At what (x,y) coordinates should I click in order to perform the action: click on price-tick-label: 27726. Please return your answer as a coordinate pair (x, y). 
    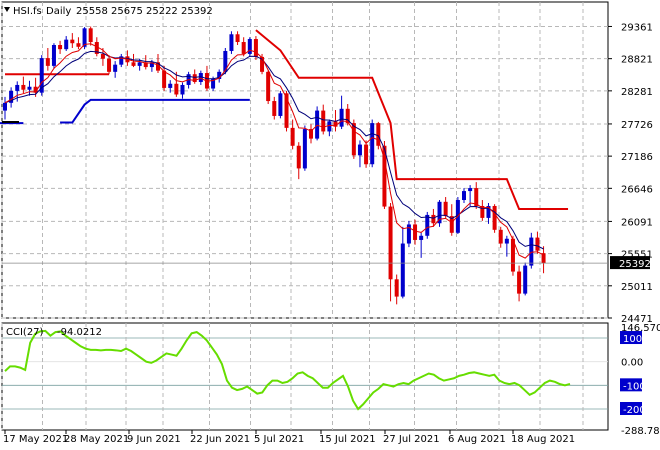
    Looking at the image, I should click on (637, 125).